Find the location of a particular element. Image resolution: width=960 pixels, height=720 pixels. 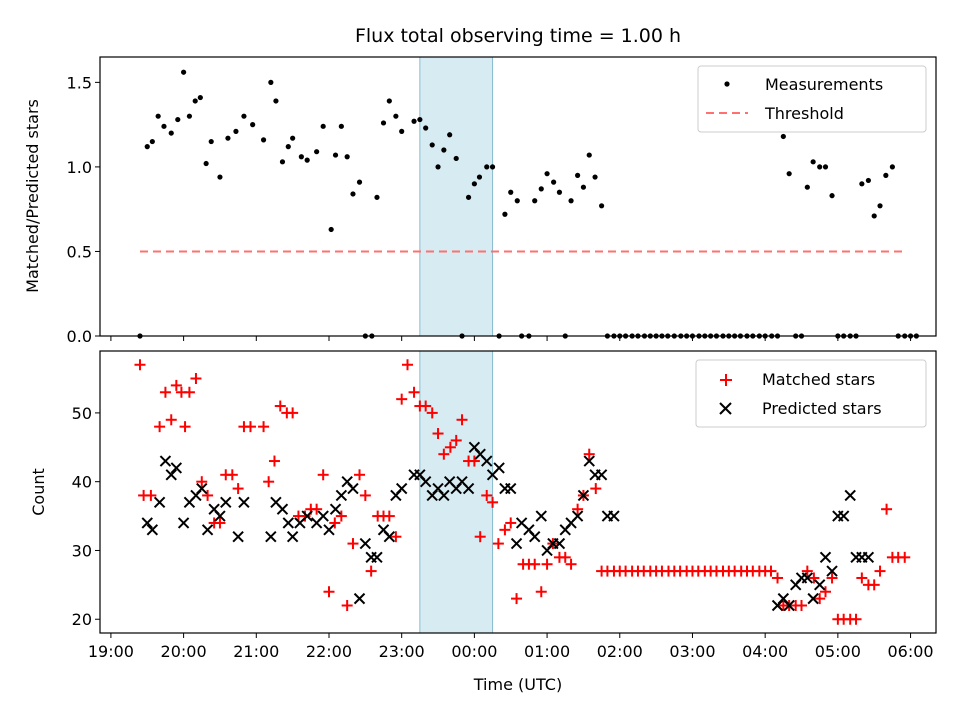

top-highlight-span is located at coordinates (456, 196).